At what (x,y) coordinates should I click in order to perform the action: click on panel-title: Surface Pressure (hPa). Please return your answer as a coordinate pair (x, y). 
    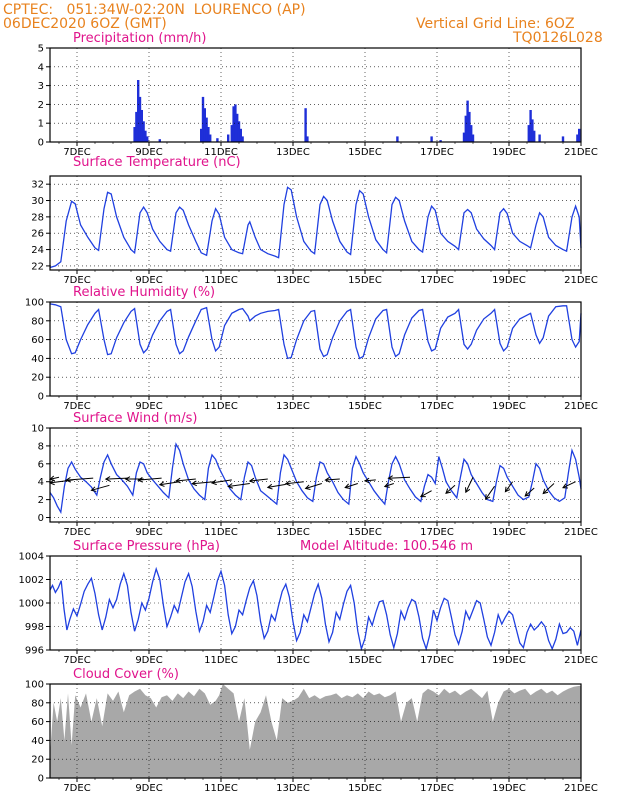
    Looking at the image, I should click on (146, 546).